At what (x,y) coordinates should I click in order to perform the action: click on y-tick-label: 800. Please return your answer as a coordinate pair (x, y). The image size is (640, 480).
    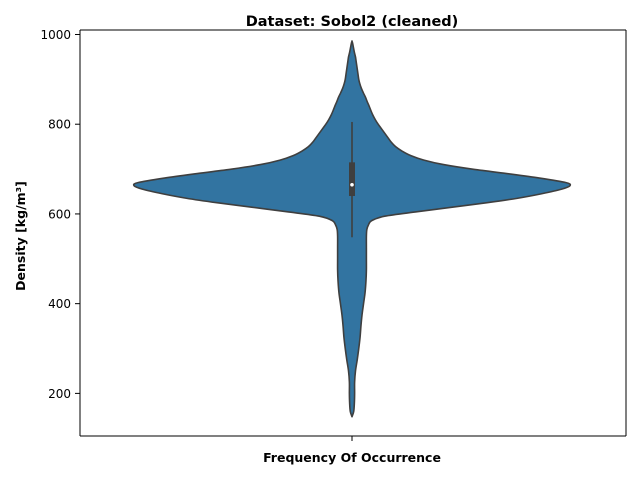
    Looking at the image, I should click on (59, 125).